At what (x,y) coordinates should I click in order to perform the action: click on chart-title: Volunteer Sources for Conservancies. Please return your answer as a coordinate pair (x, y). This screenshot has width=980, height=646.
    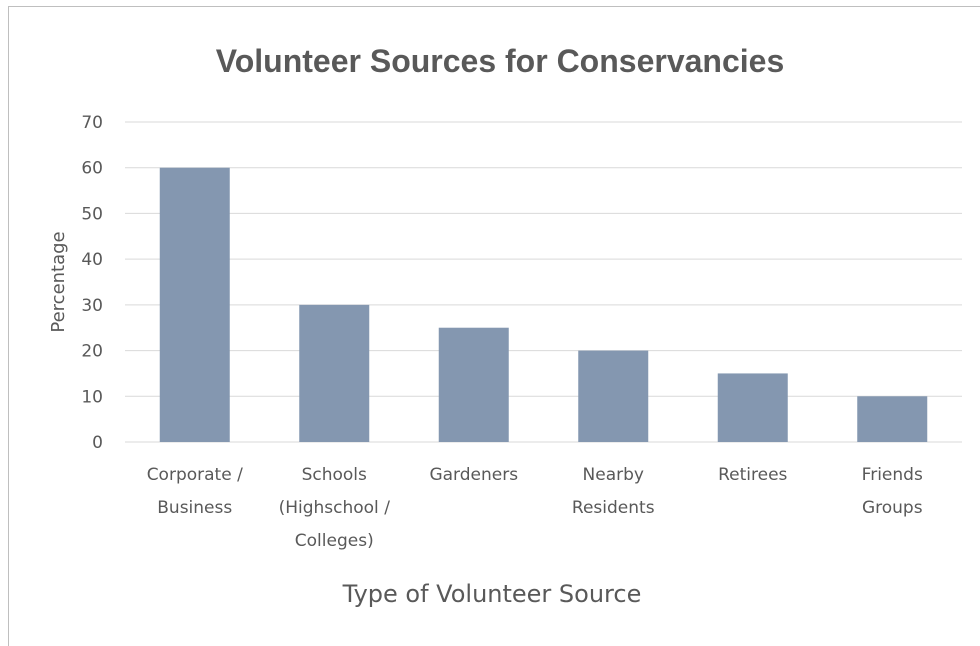
    Looking at the image, I should click on (500, 61).